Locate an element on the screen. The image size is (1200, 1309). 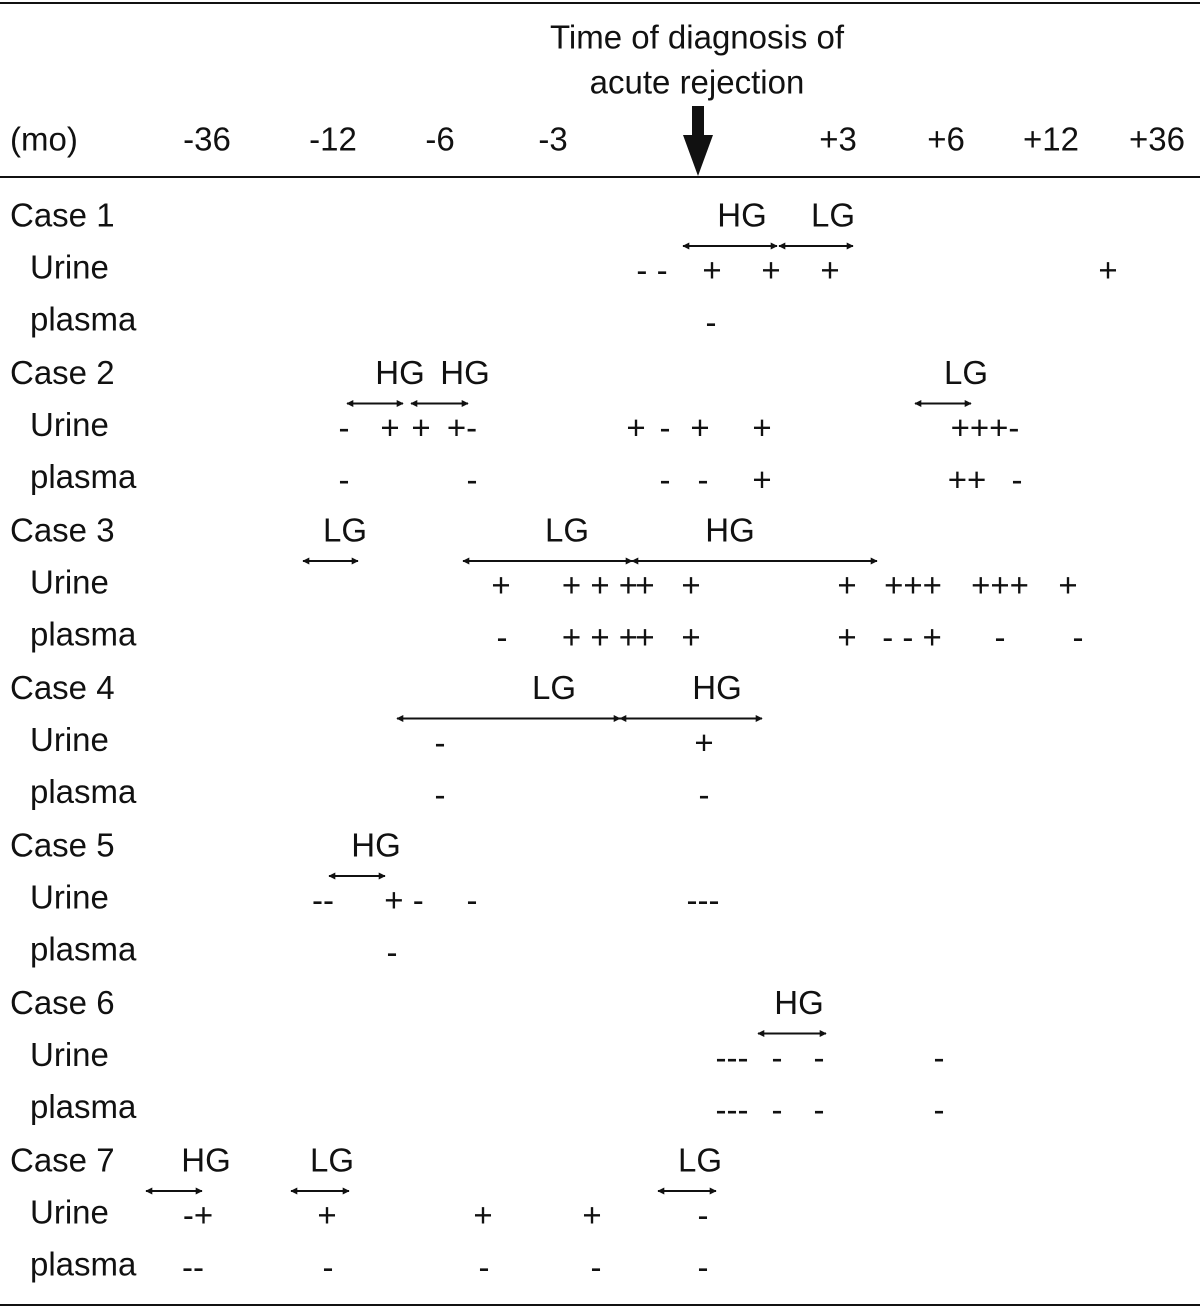
time-point: +3 is located at coordinates (838, 139).